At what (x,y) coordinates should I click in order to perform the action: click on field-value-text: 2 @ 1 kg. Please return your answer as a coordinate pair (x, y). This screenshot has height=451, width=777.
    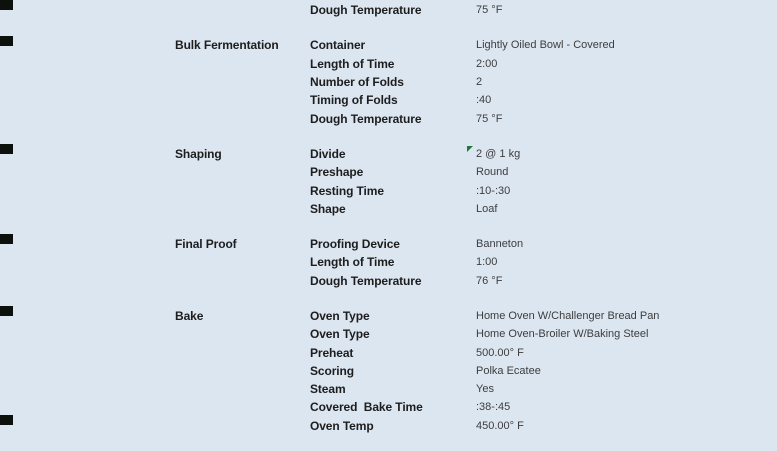
    Looking at the image, I should click on (498, 153).